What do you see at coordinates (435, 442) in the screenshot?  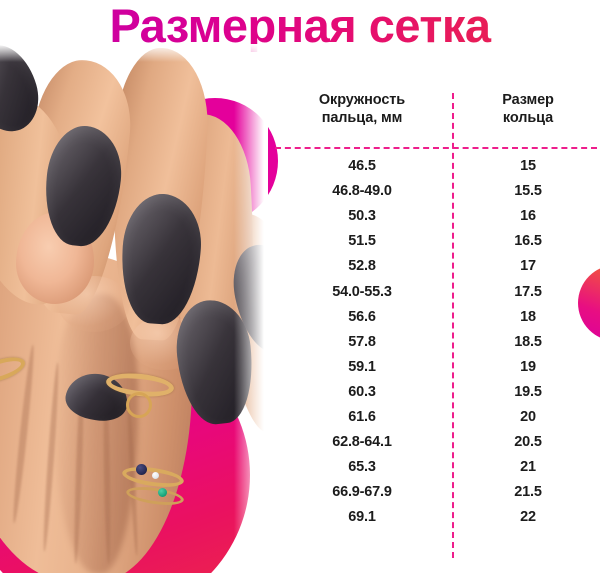 I see `table-row: 62.8-64.1 20.5` at bounding box center [435, 442].